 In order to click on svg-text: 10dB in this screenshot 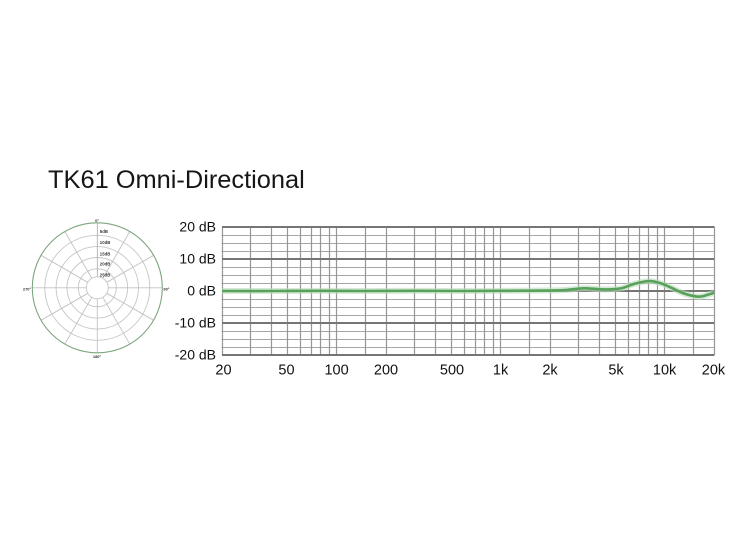, I will do `click(105, 242)`.